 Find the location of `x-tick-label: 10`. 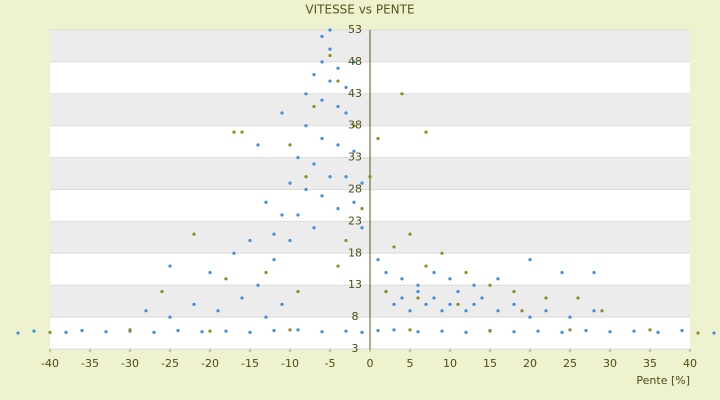

x-tick-label: 10 is located at coordinates (450, 363).